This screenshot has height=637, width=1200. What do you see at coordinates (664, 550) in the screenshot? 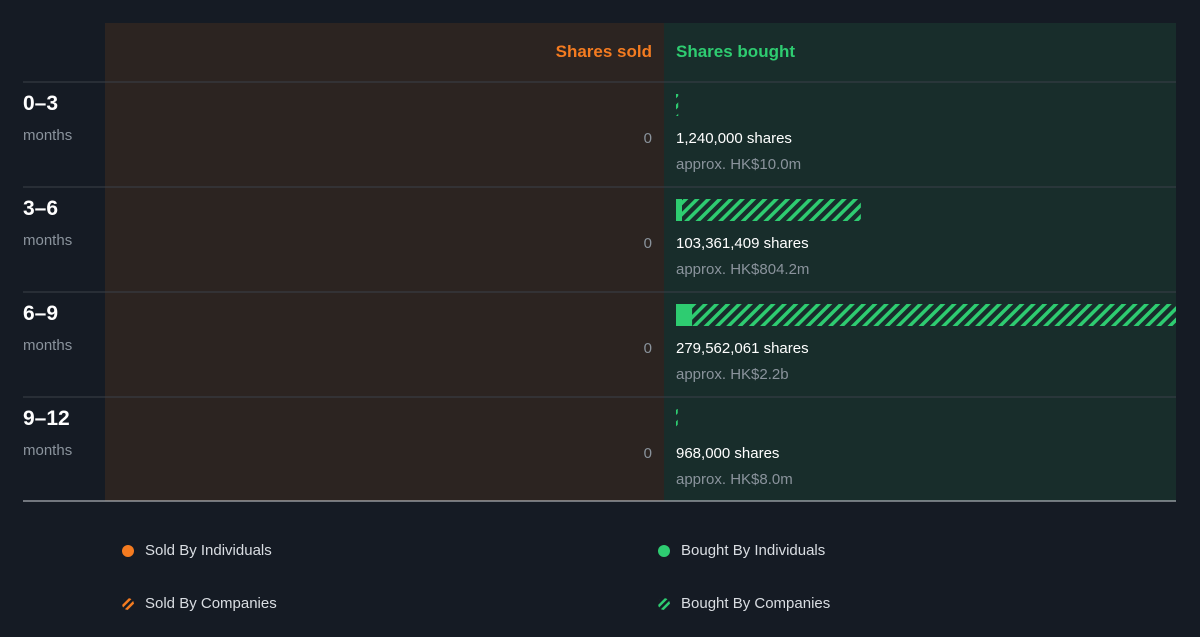
I see `bought-individuals-dot` at bounding box center [664, 550].